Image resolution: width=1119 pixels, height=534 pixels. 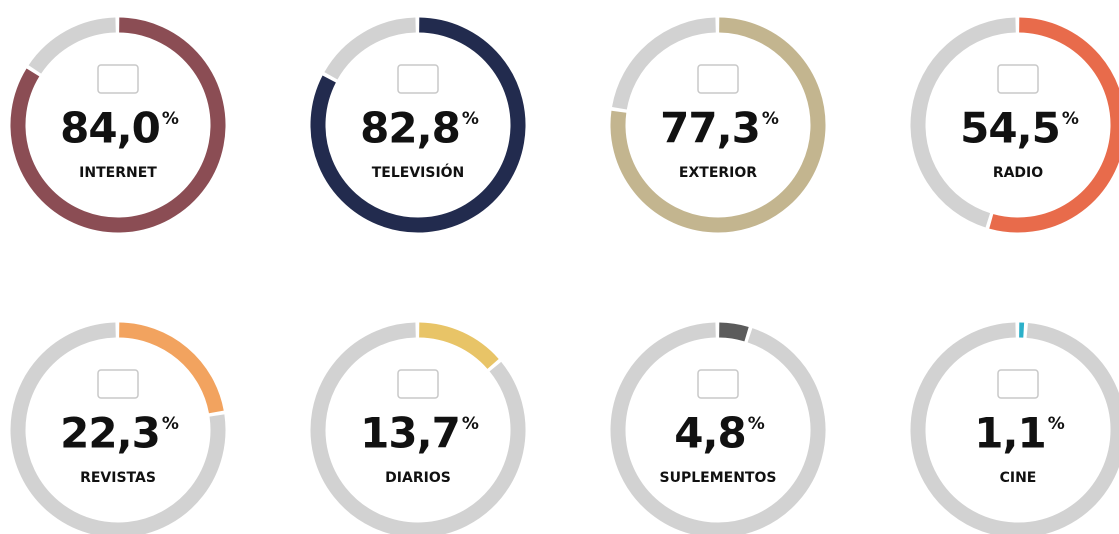 What do you see at coordinates (718, 478) in the screenshot?
I see `category-label: SUPLEMENTOS` at bounding box center [718, 478].